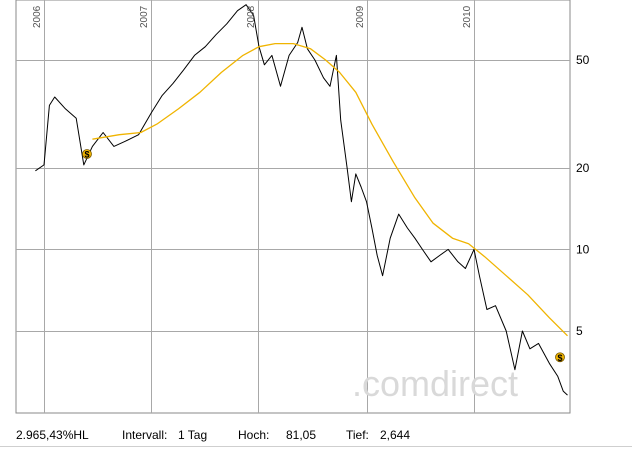 Image resolution: width=632 pixels, height=456 pixels. Describe the element at coordinates (37, 16) in the screenshot. I see `x-tick-label: 2006` at that location.